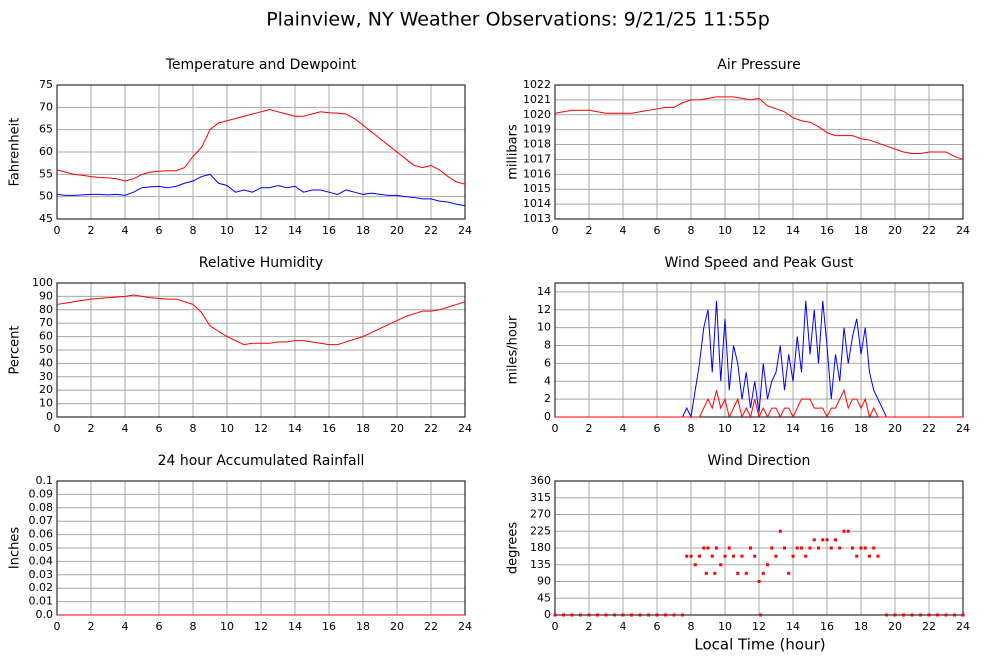 This screenshot has height=660, width=1000. I want to click on y-tick-label: 0.08, so click(41, 507).